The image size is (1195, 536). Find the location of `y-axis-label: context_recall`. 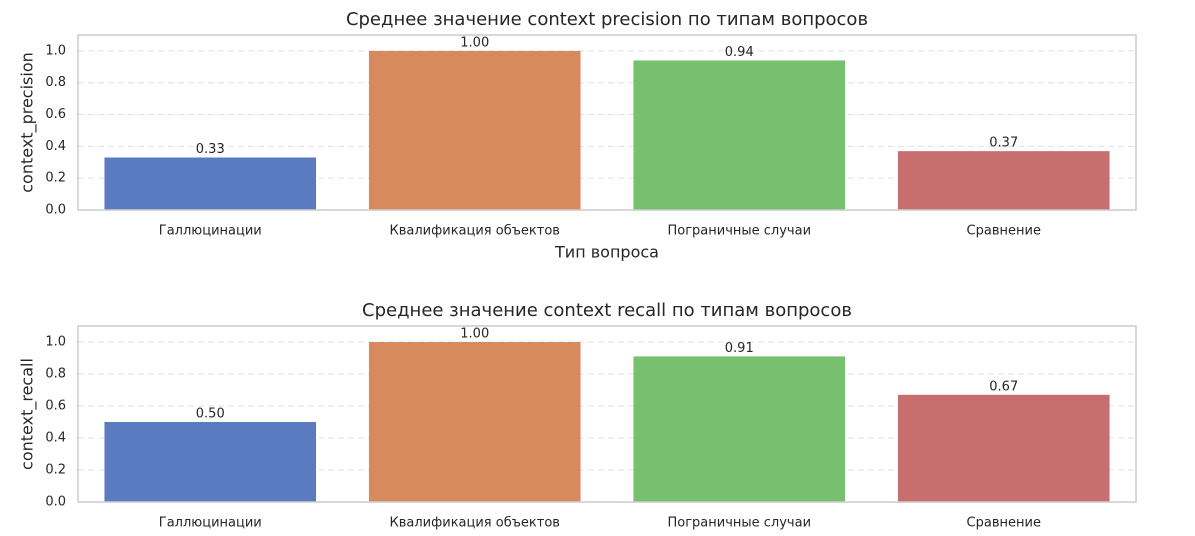

y-axis-label: context_recall is located at coordinates (28, 414).